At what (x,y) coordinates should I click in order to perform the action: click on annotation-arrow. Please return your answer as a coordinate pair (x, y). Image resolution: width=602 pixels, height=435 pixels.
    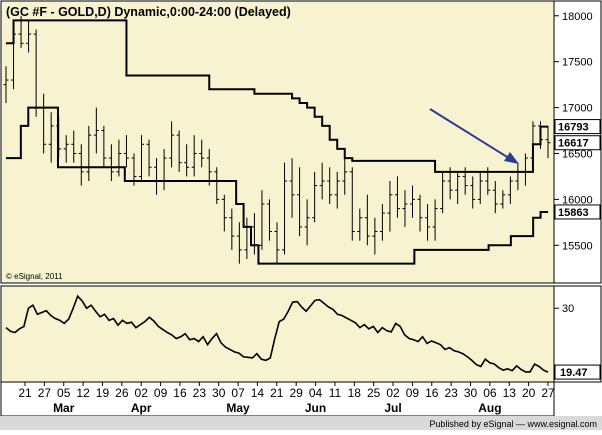
    Looking at the image, I should click on (474, 136).